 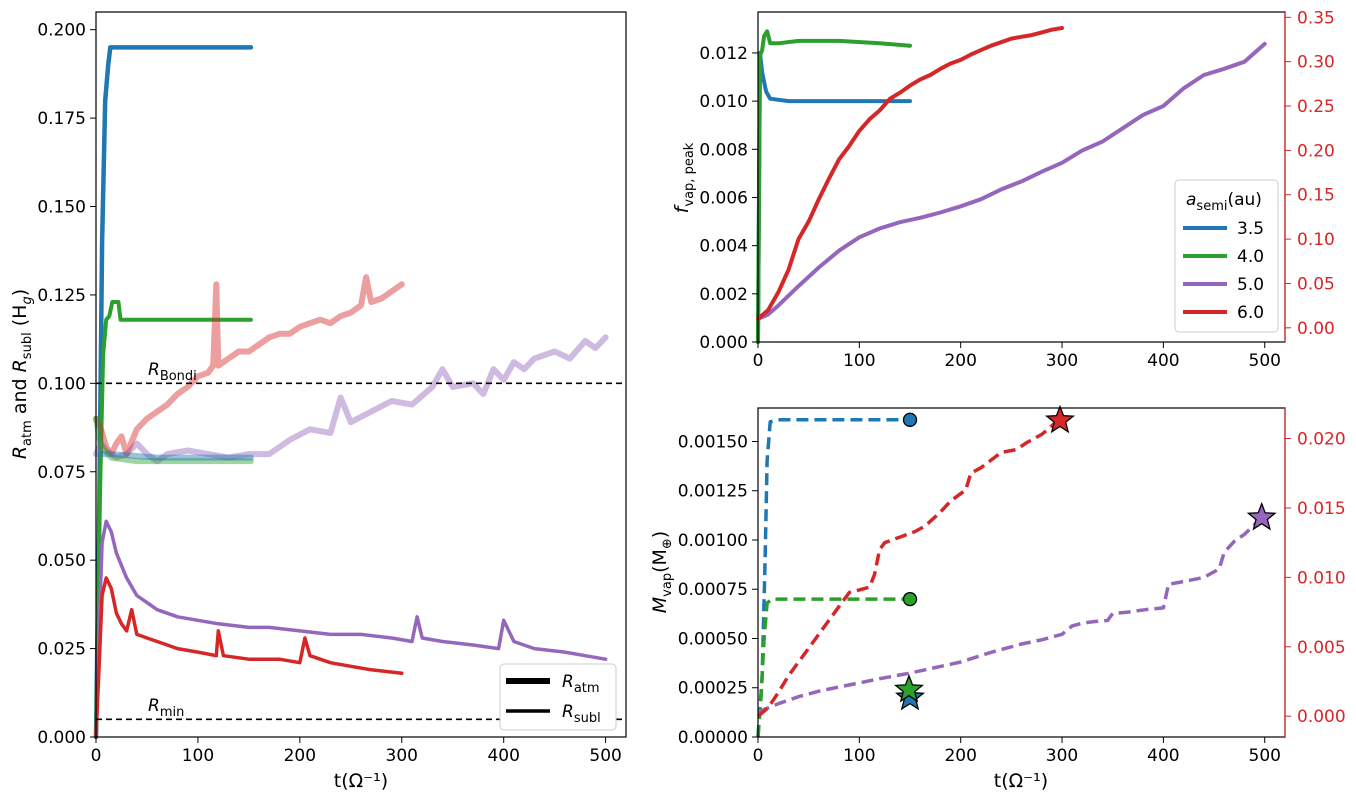 What do you see at coordinates (713, 689) in the screenshot?
I see `y-tick-label: 0.00025` at bounding box center [713, 689].